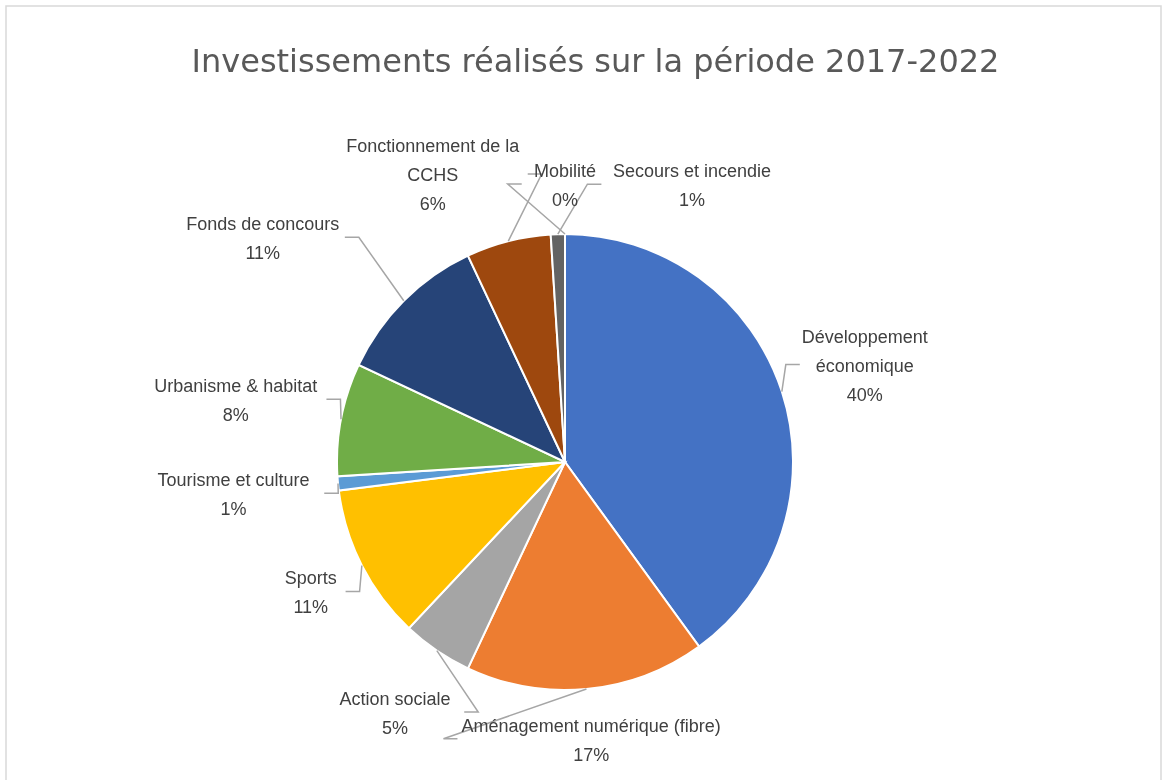  What do you see at coordinates (263, 224) in the screenshot?
I see `slice-label: Fonds de concours` at bounding box center [263, 224].